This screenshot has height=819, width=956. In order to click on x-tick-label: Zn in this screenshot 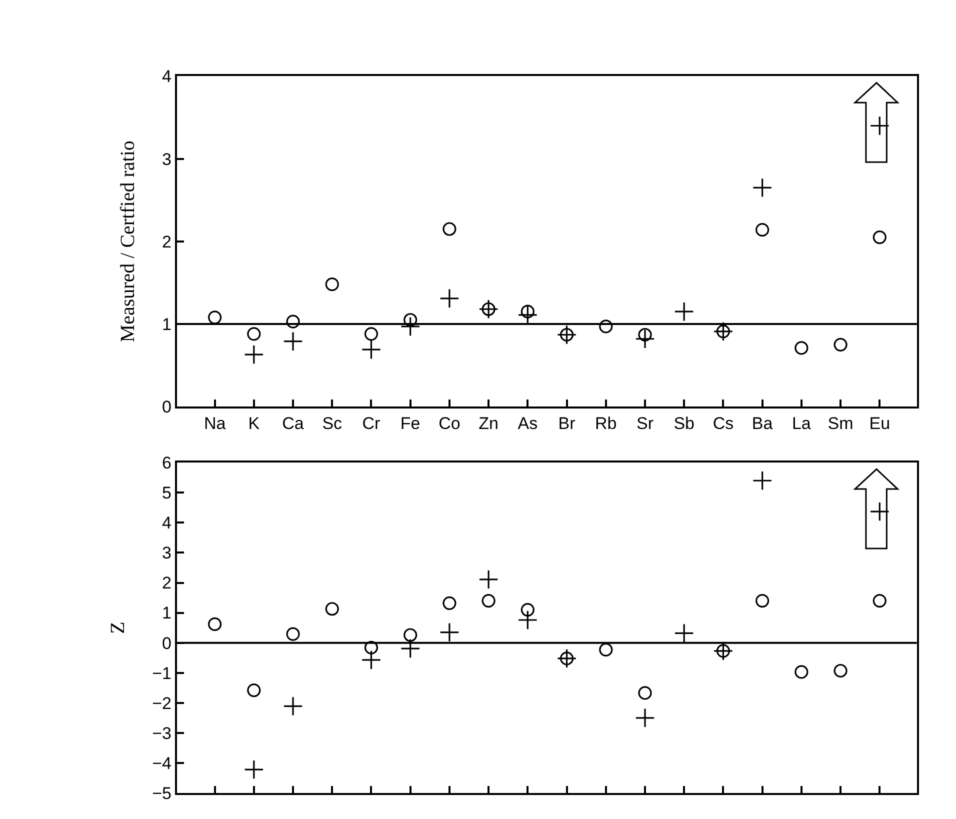, I will do `click(488, 423)`.